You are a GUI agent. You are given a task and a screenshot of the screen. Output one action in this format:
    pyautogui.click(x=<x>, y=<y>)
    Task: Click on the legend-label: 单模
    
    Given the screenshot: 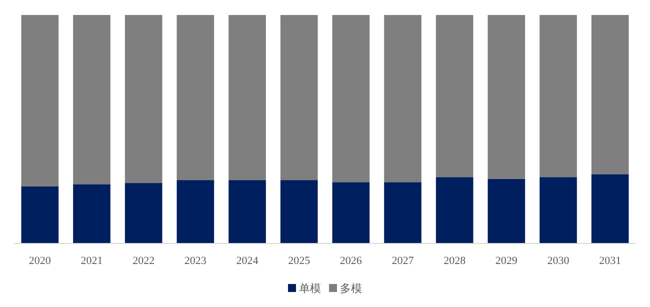 What is the action you would take?
    pyautogui.click(x=310, y=288)
    